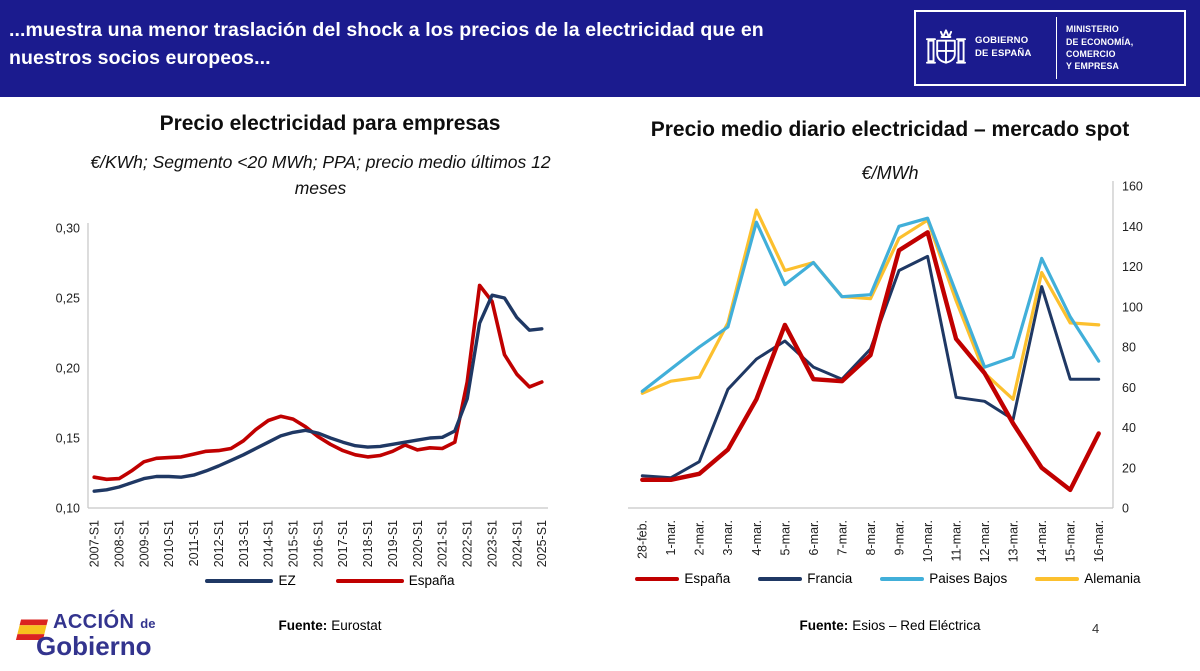 The width and height of the screenshot is (1200, 671). I want to click on y-tick-label: 100, so click(1132, 307).